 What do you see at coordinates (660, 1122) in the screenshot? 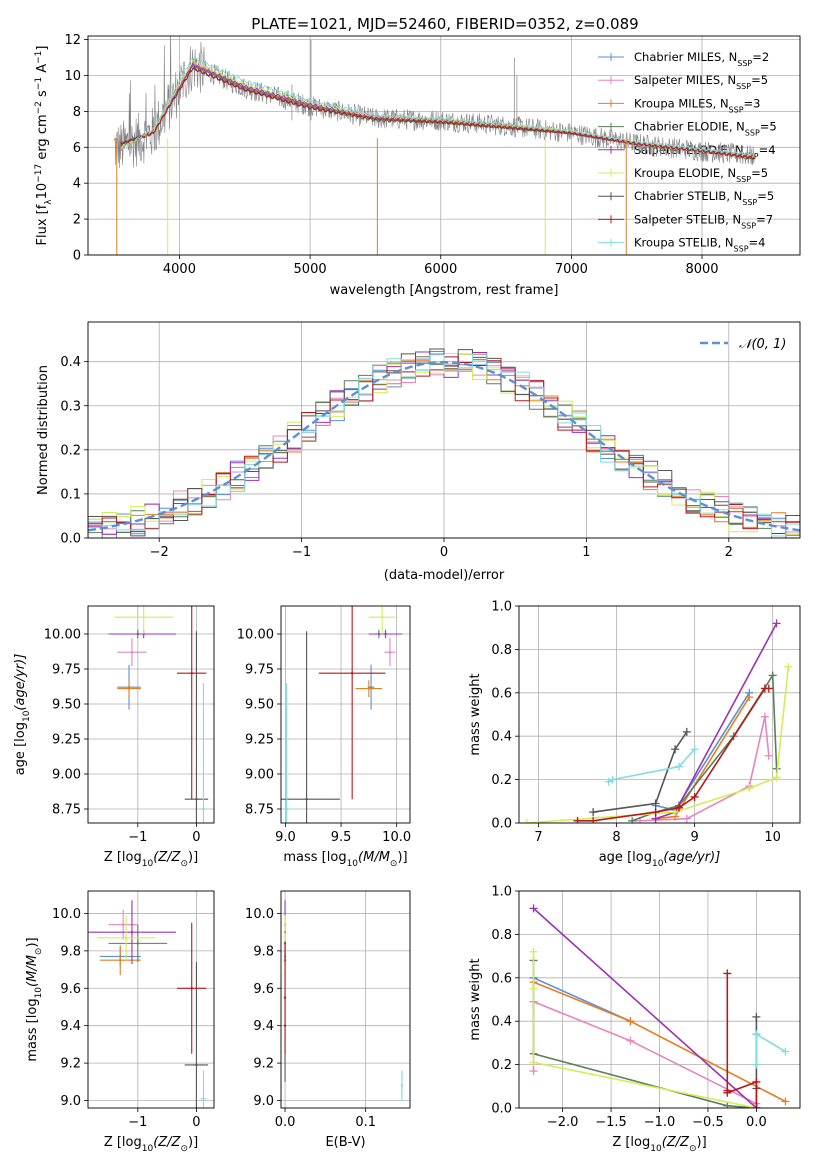
I see `weights_vs_Z-xtick-label: −1.0` at bounding box center [660, 1122].